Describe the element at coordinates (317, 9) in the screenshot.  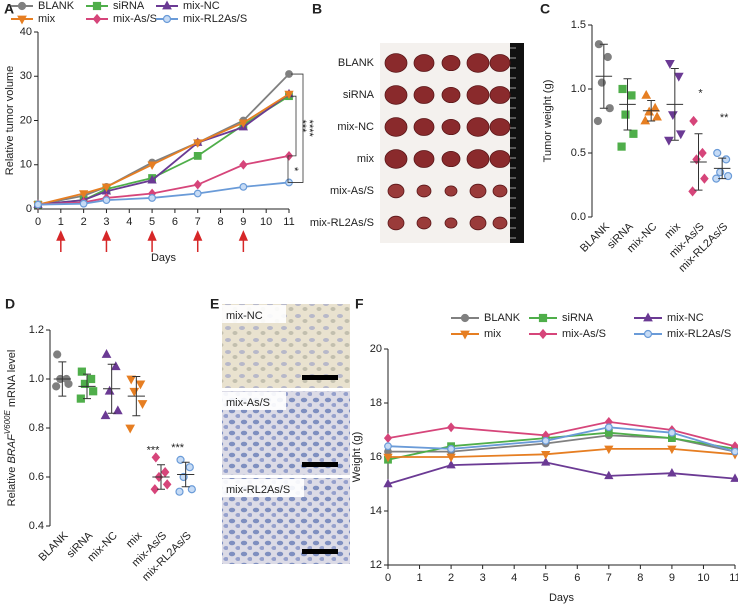
I see `panel-letter: B` at that location.